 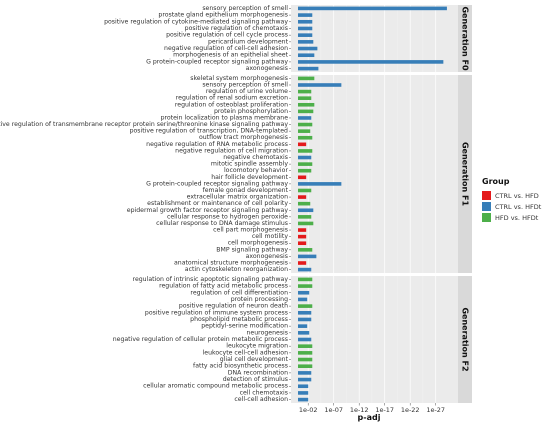 I want to click on x-tick-label: 1e-17, so click(x=384, y=410).